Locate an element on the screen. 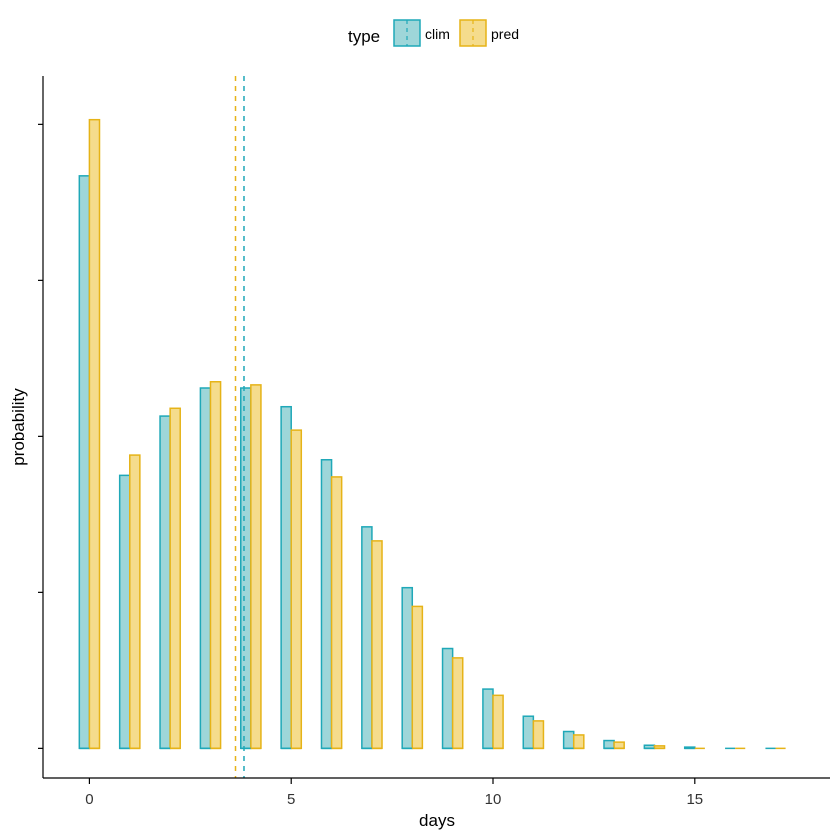  legend-item-clim: clim is located at coordinates (421, 33).